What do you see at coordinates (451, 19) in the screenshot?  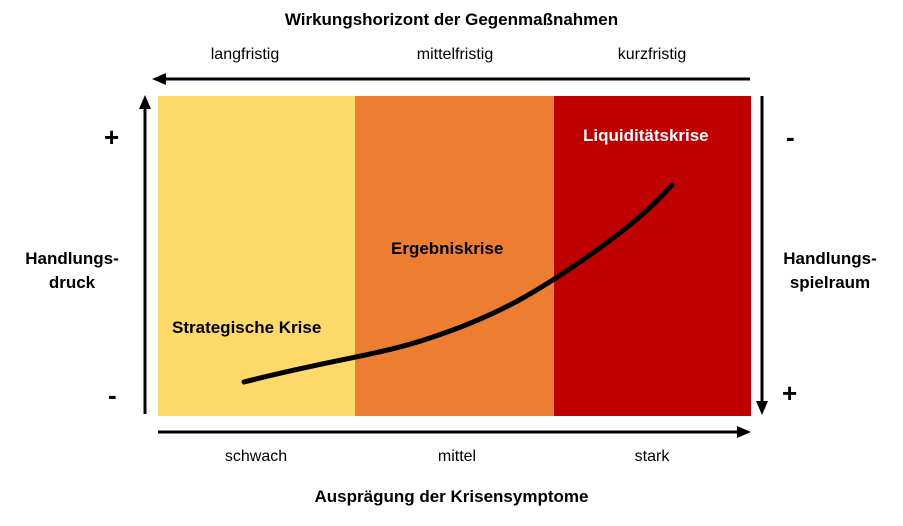 I see `top-axis-title: Wirkungshorizont der Gegenmaßnahmen` at bounding box center [451, 19].